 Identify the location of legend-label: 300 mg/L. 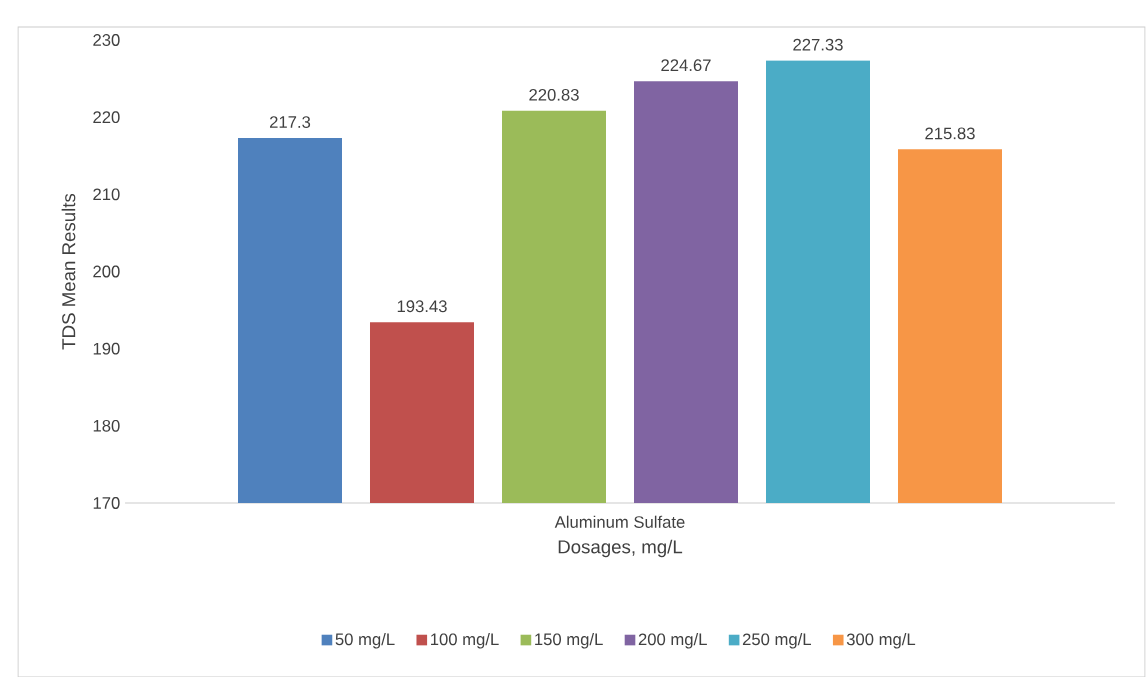
(881, 640).